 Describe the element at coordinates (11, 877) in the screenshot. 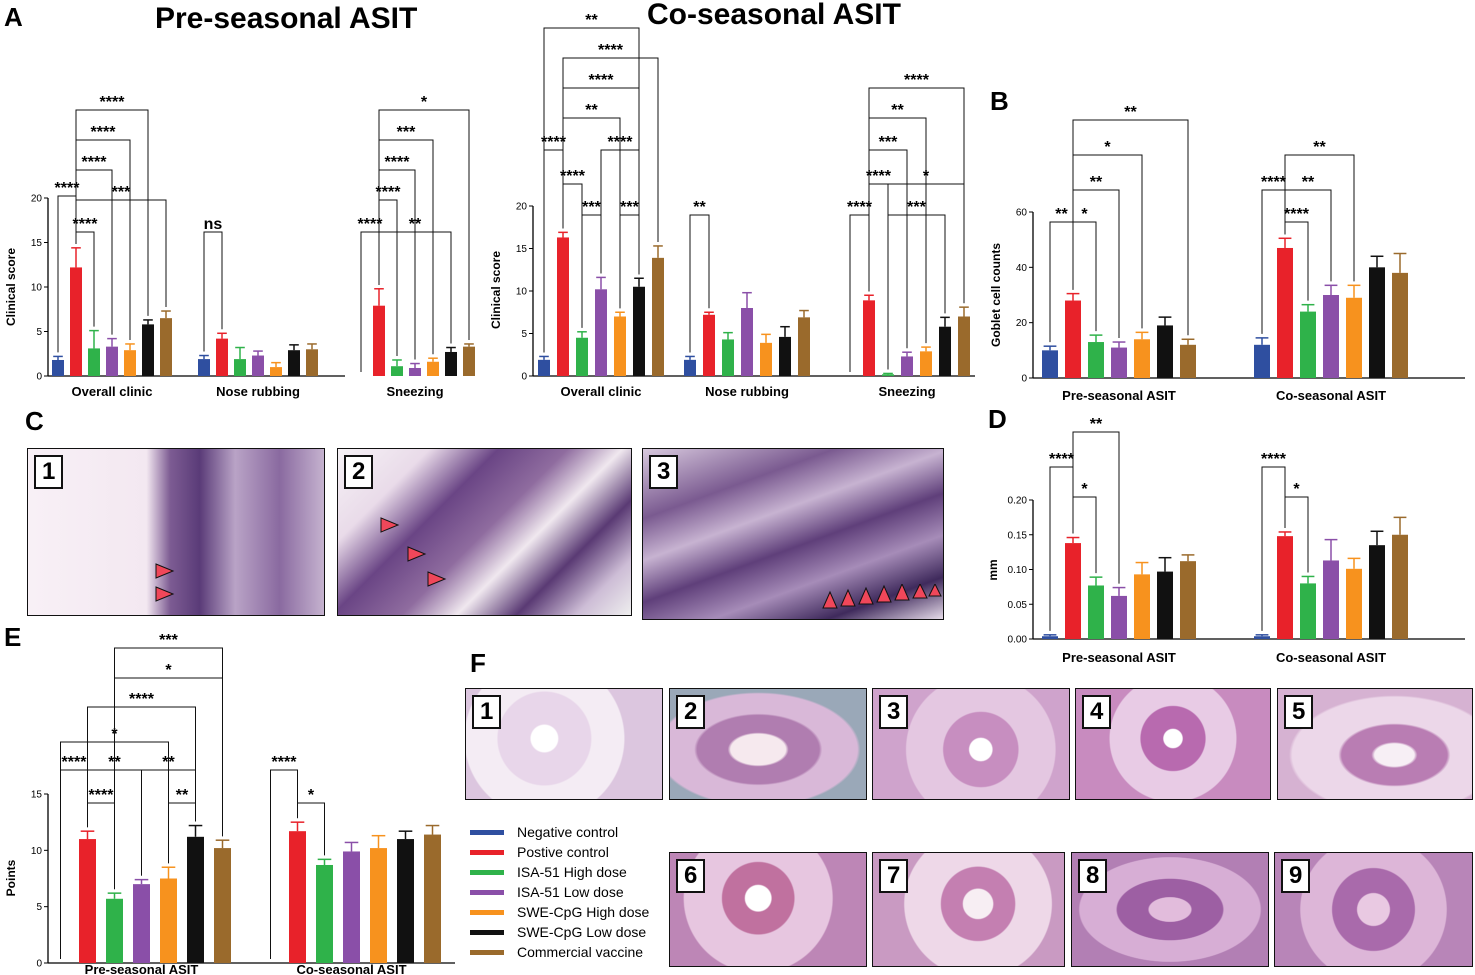

I see `y-axis-label: Points` at that location.